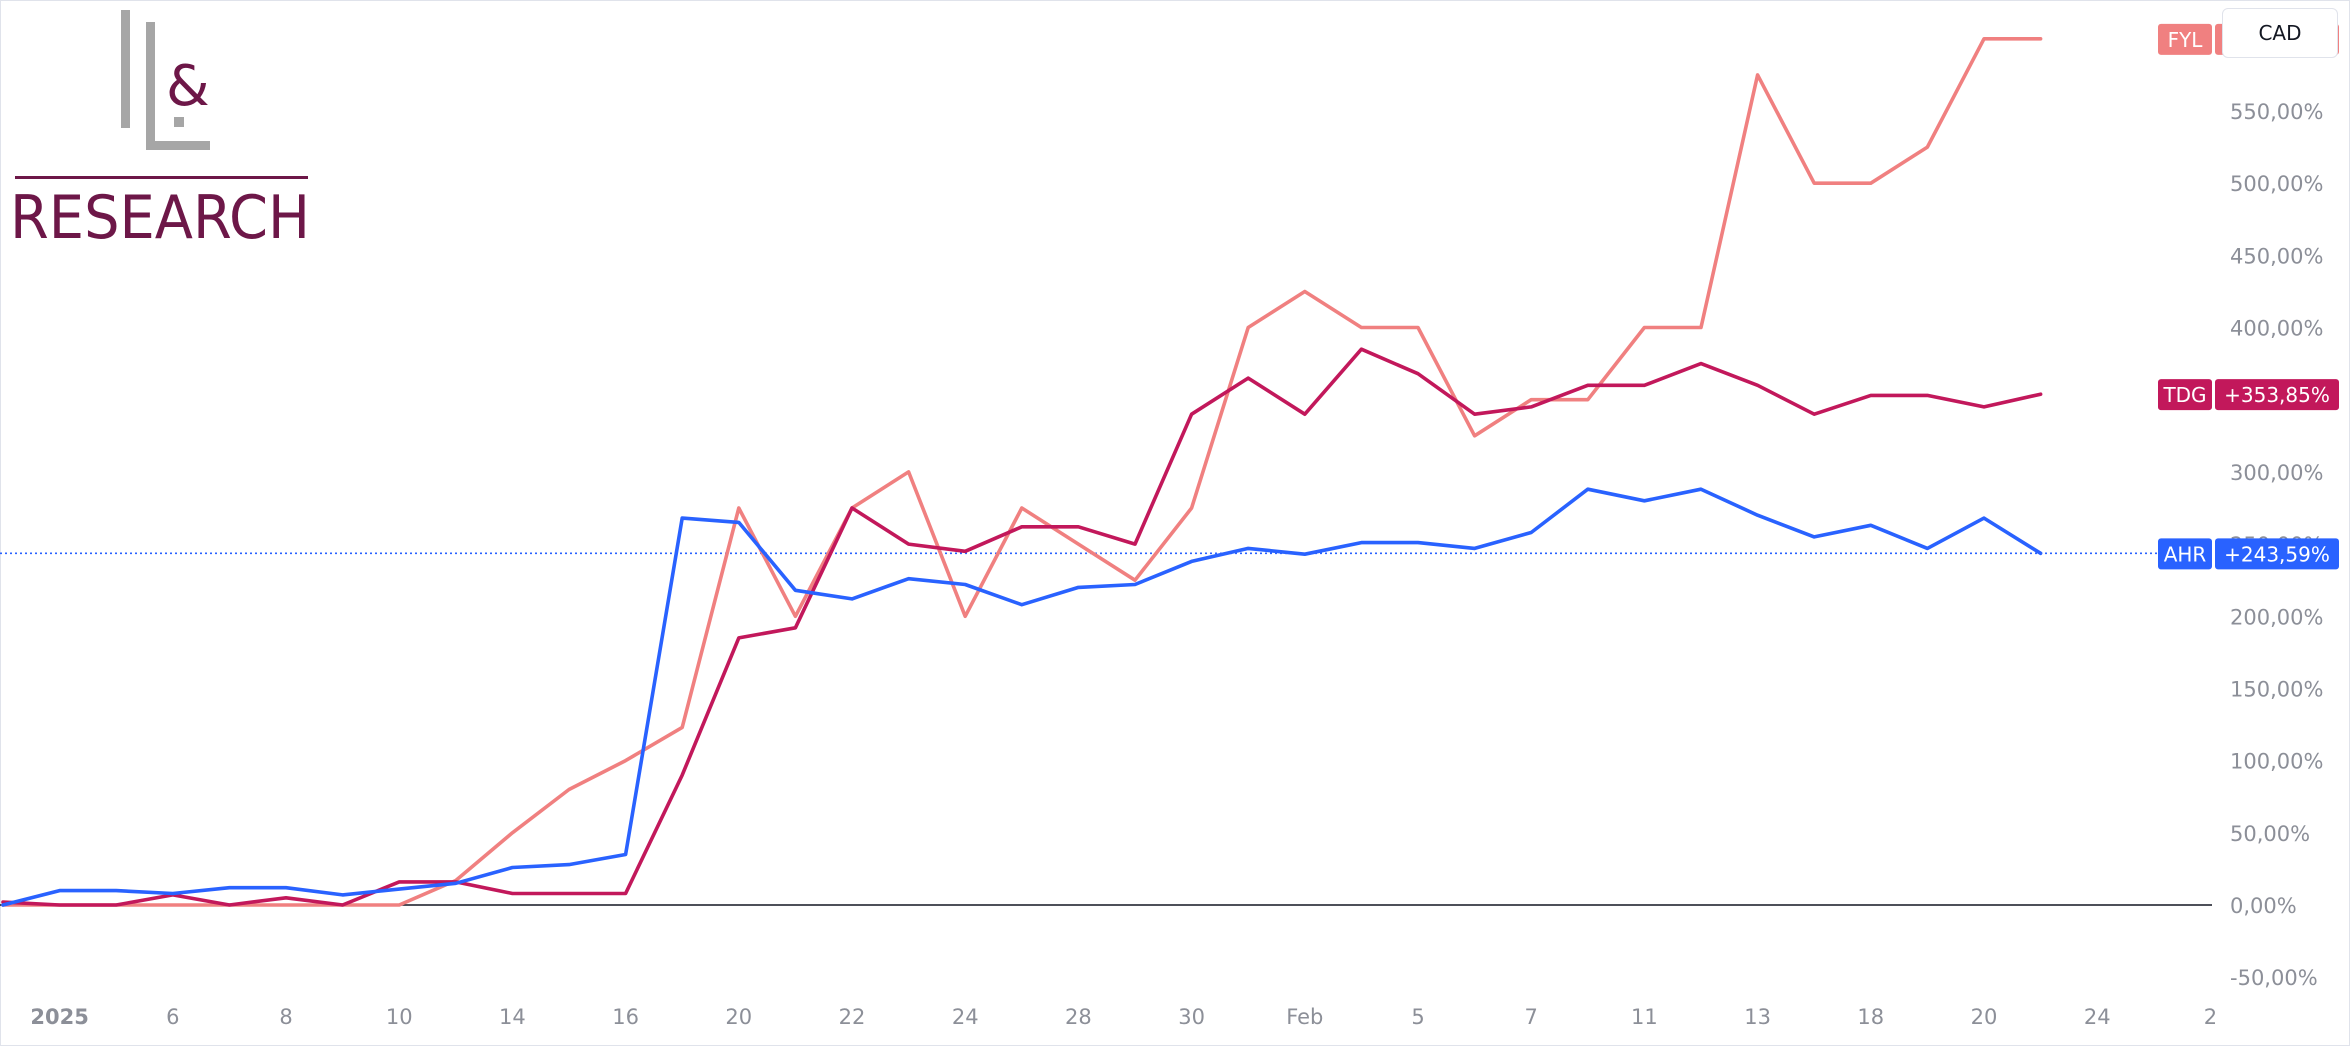  I want to click on series-value-text: +353,85%, so click(2277, 395).